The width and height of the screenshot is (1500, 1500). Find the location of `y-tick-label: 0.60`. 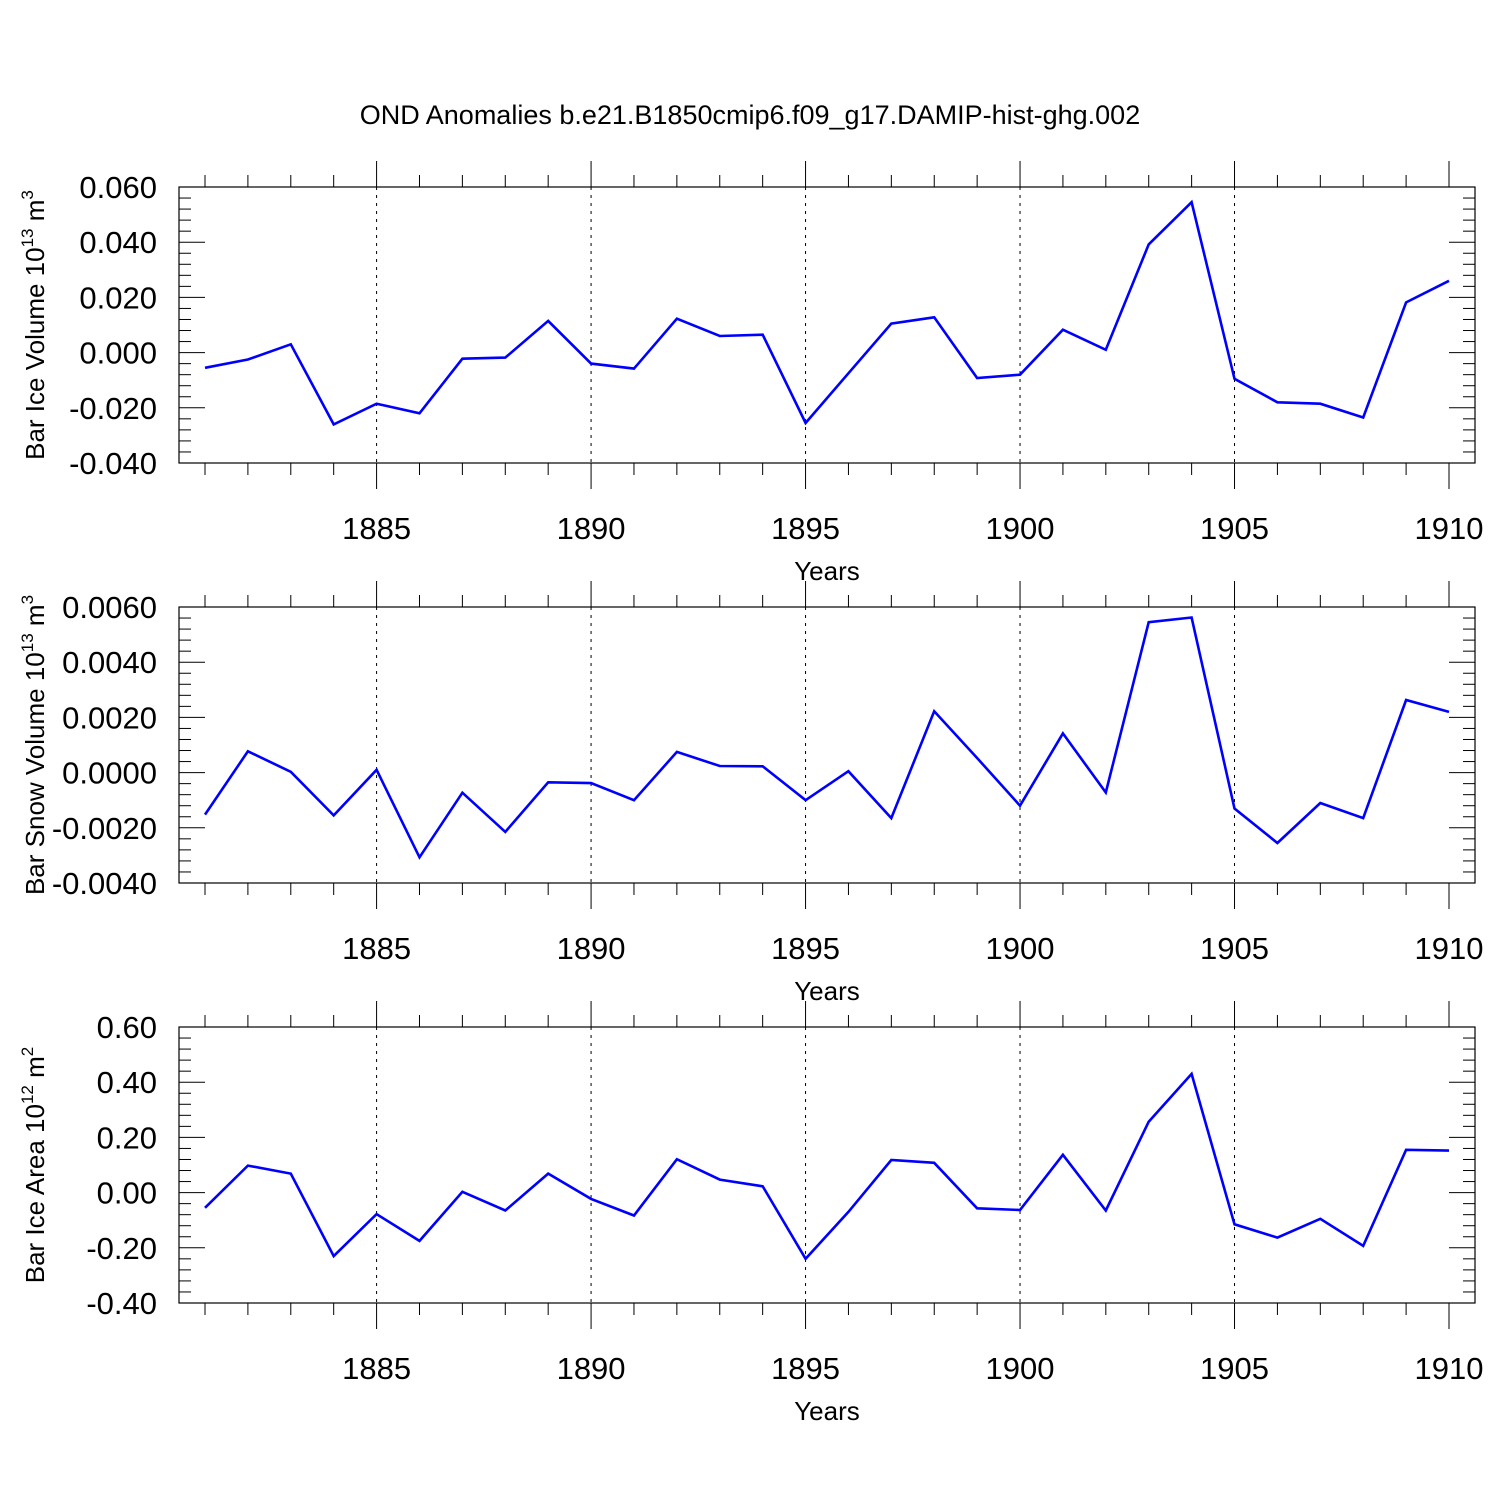

y-tick-label: 0.60 is located at coordinates (127, 1027).